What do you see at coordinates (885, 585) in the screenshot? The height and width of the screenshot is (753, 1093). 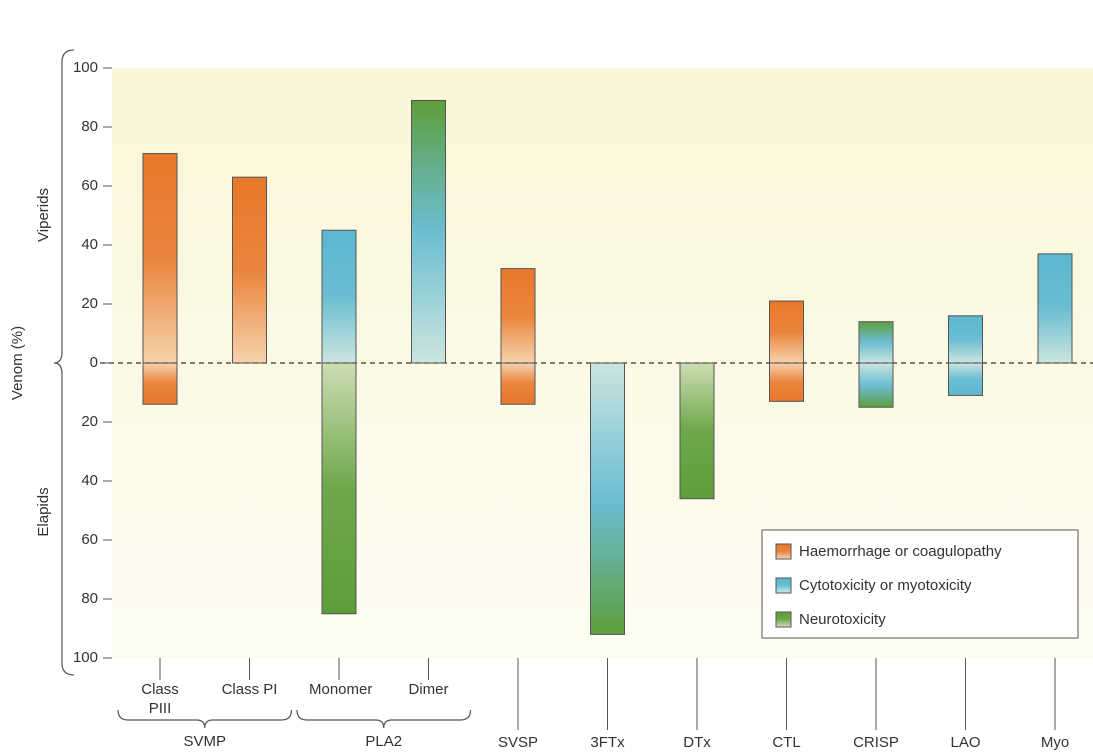 I see `legend-label: Cytotoxicity or myotoxicity` at bounding box center [885, 585].